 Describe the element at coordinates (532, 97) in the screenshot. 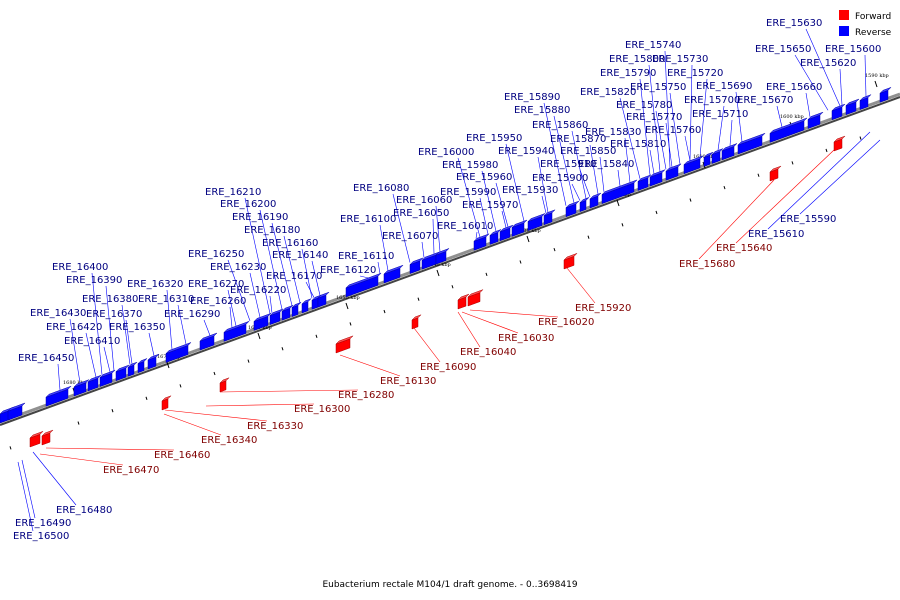

I see `reverse-gene-label: ERE_15890` at that location.